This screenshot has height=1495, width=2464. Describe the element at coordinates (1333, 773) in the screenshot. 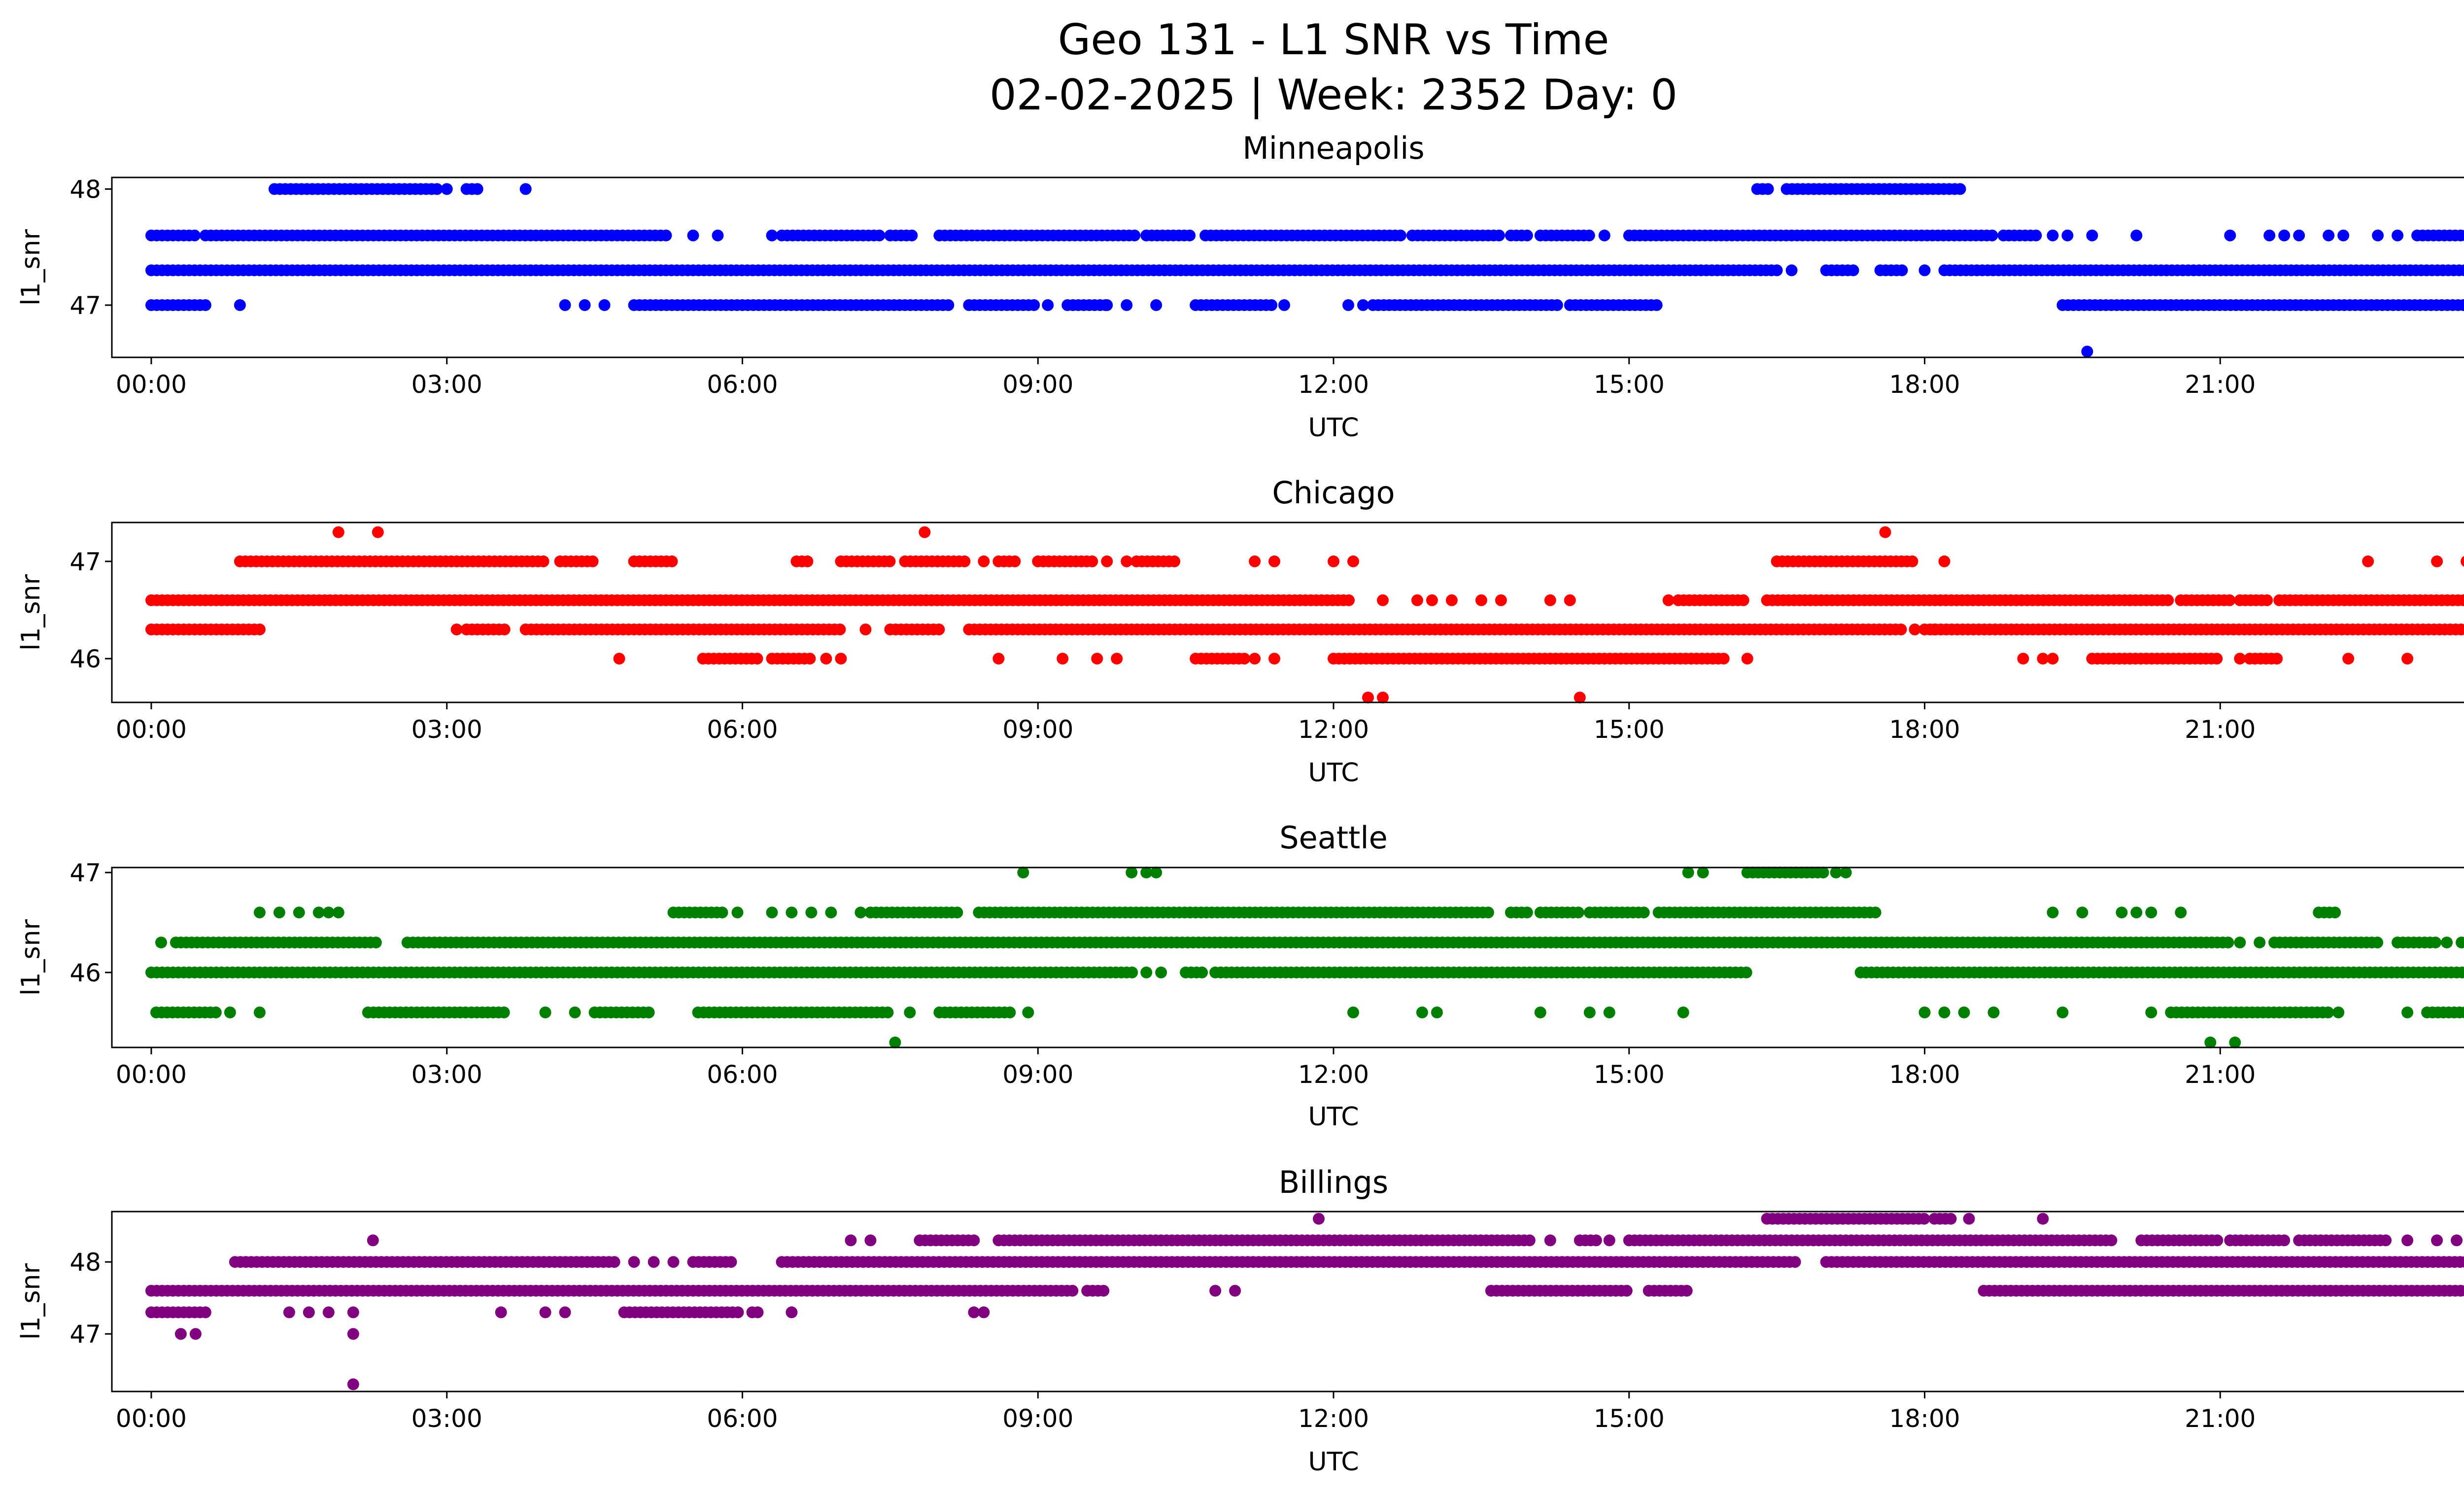

I see `x-axis-label: UTC` at that location.